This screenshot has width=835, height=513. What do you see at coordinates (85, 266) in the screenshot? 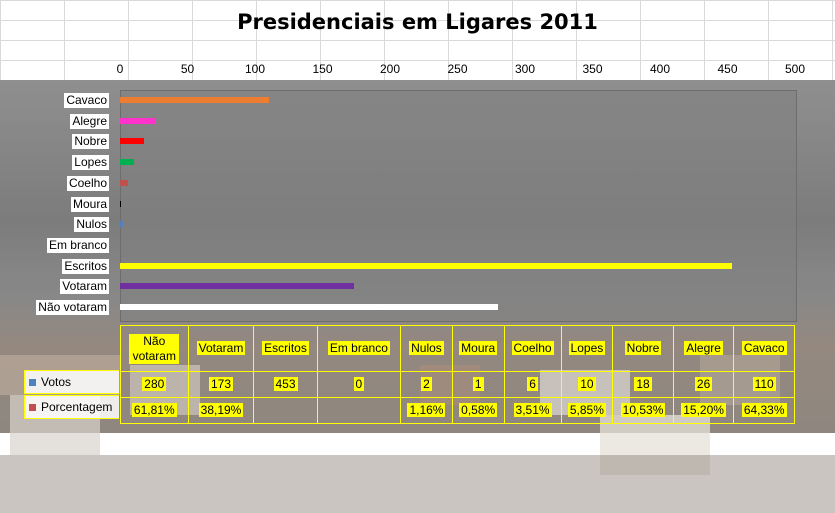
I see `category-label: Escritos` at bounding box center [85, 266].